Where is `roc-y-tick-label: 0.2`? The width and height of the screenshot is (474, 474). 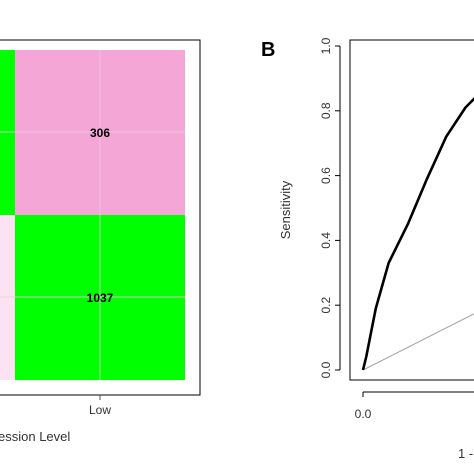 roc-y-tick-label: 0.2 is located at coordinates (326, 305).